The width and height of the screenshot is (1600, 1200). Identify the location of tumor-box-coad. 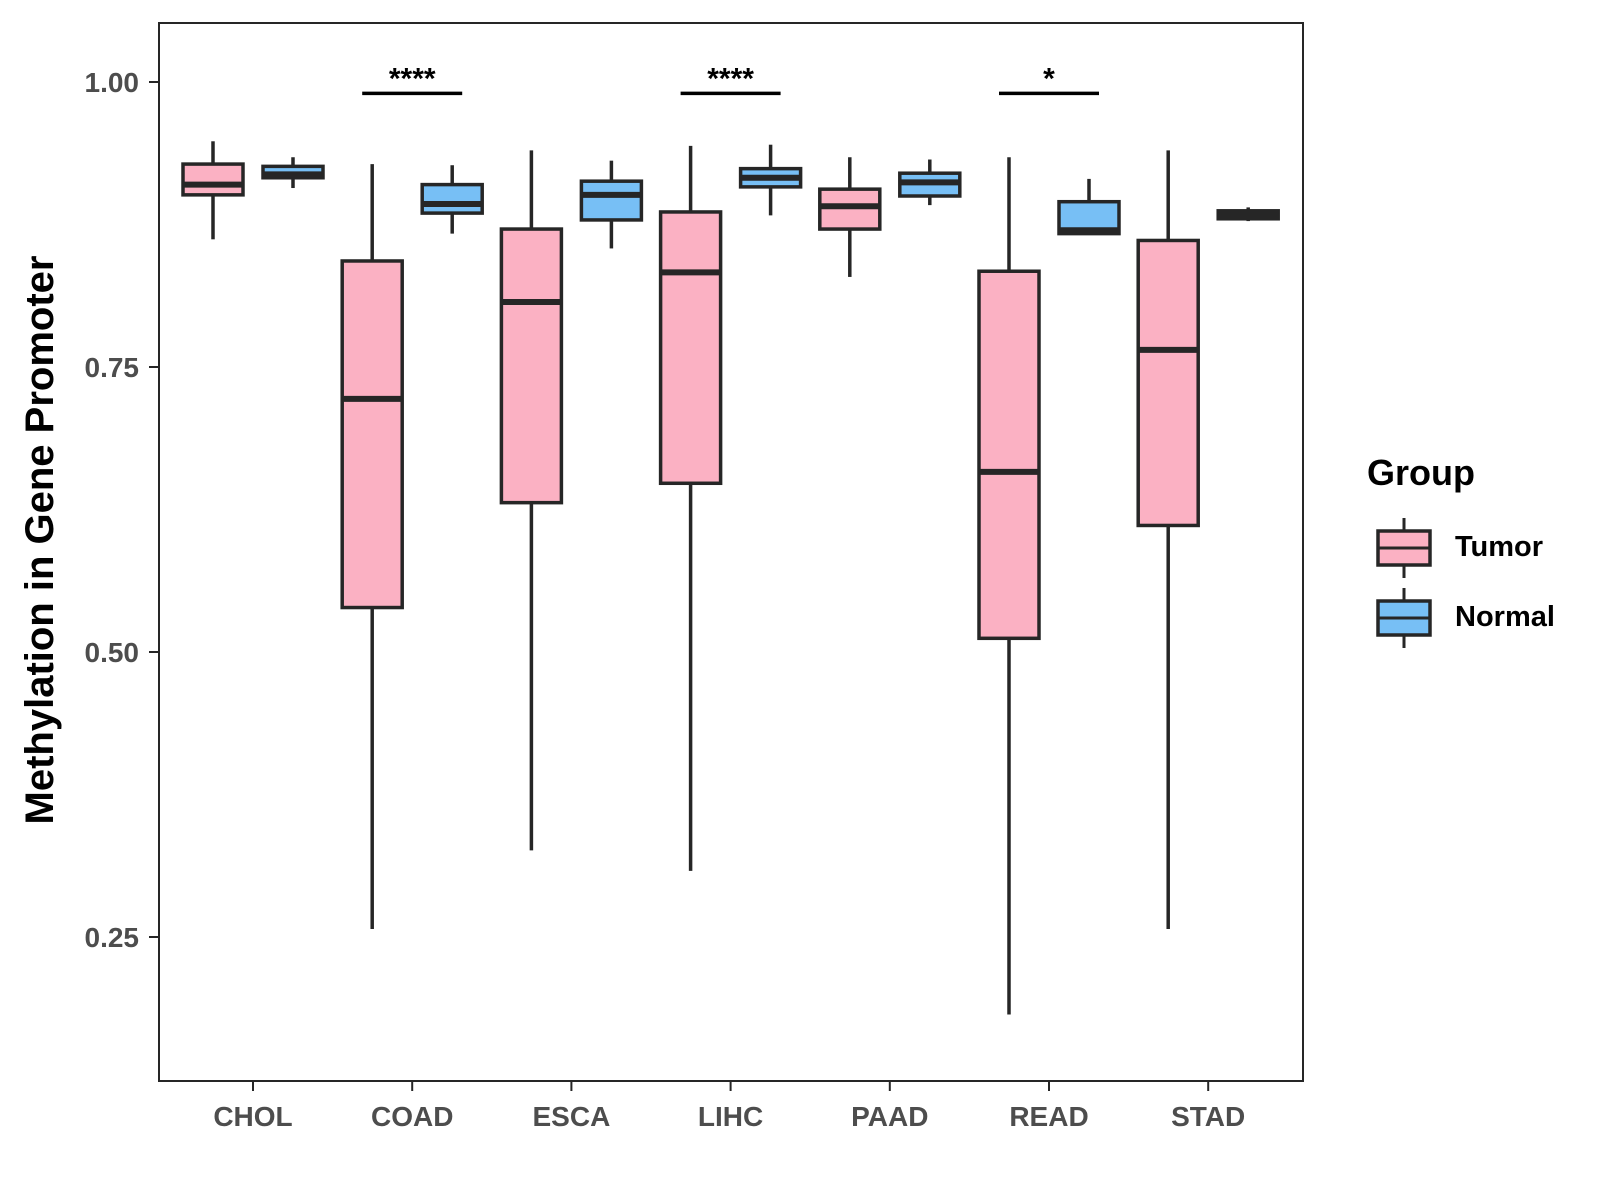
(372, 434).